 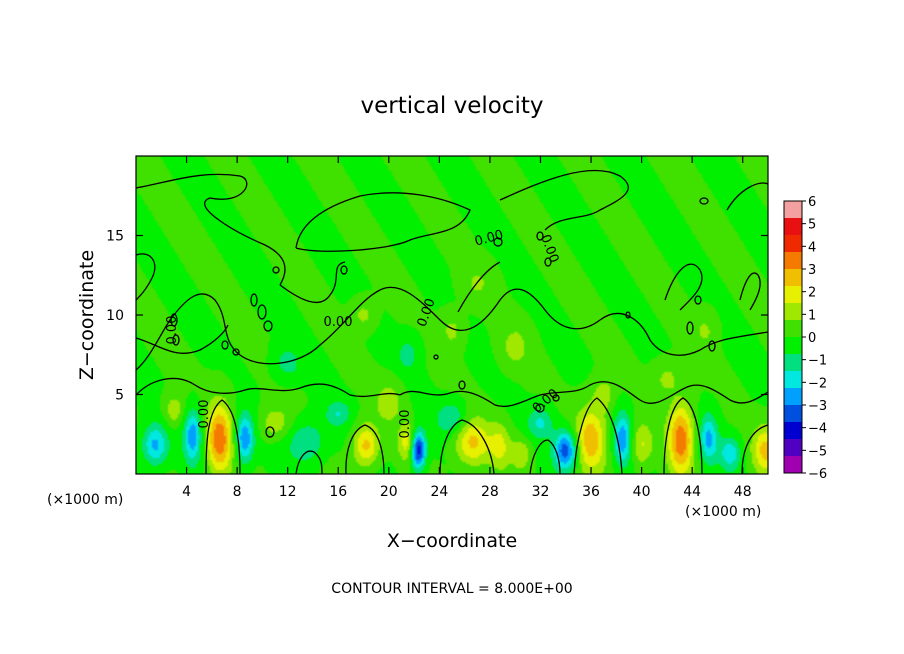 I want to click on y-tick-label: 10, so click(x=115, y=316).